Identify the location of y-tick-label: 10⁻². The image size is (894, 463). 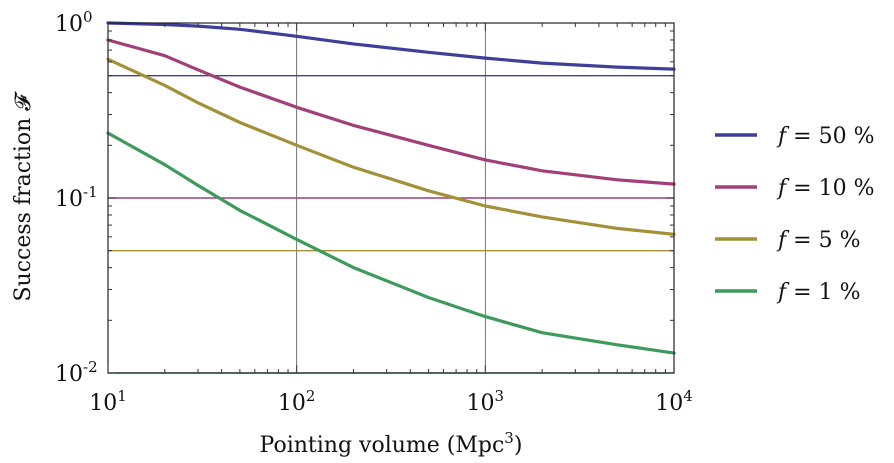
(76, 372).